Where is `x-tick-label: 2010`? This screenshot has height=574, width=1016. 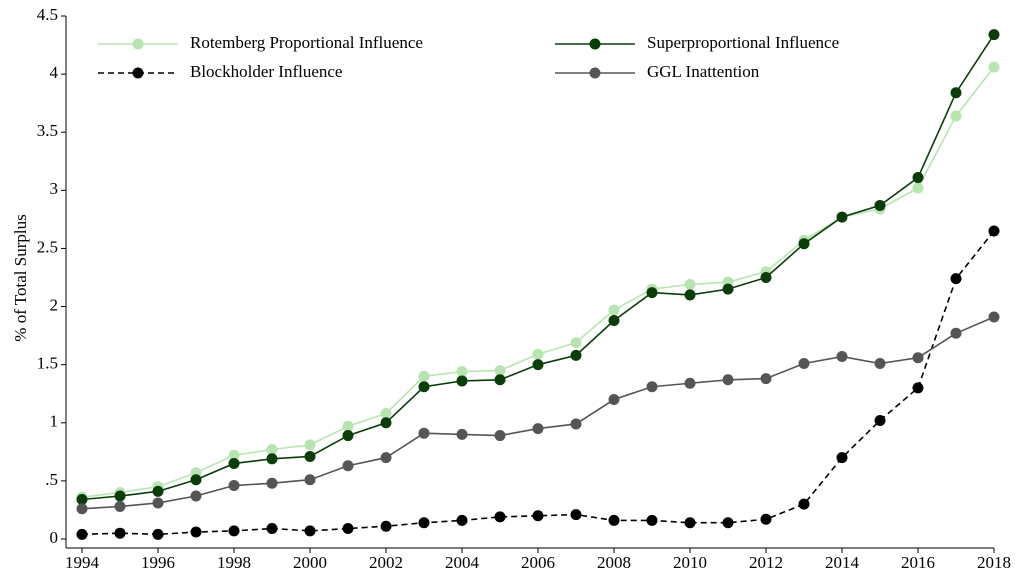 x-tick-label: 2010 is located at coordinates (690, 562).